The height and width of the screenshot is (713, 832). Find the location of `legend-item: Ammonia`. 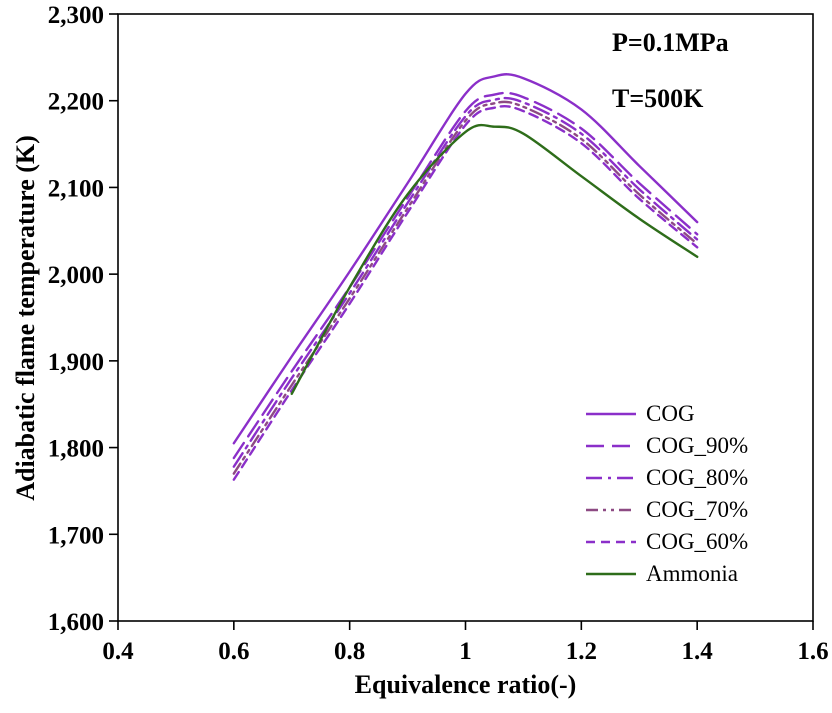

legend-item: Ammonia is located at coordinates (667, 574).